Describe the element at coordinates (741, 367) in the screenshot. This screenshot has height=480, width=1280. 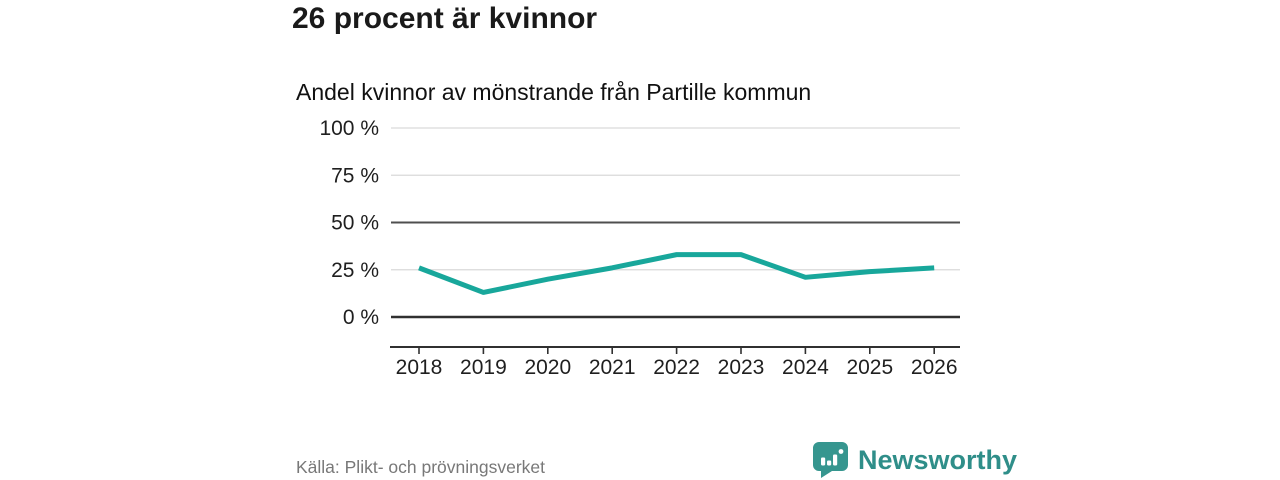
I see `x-axis-label: 2023` at that location.